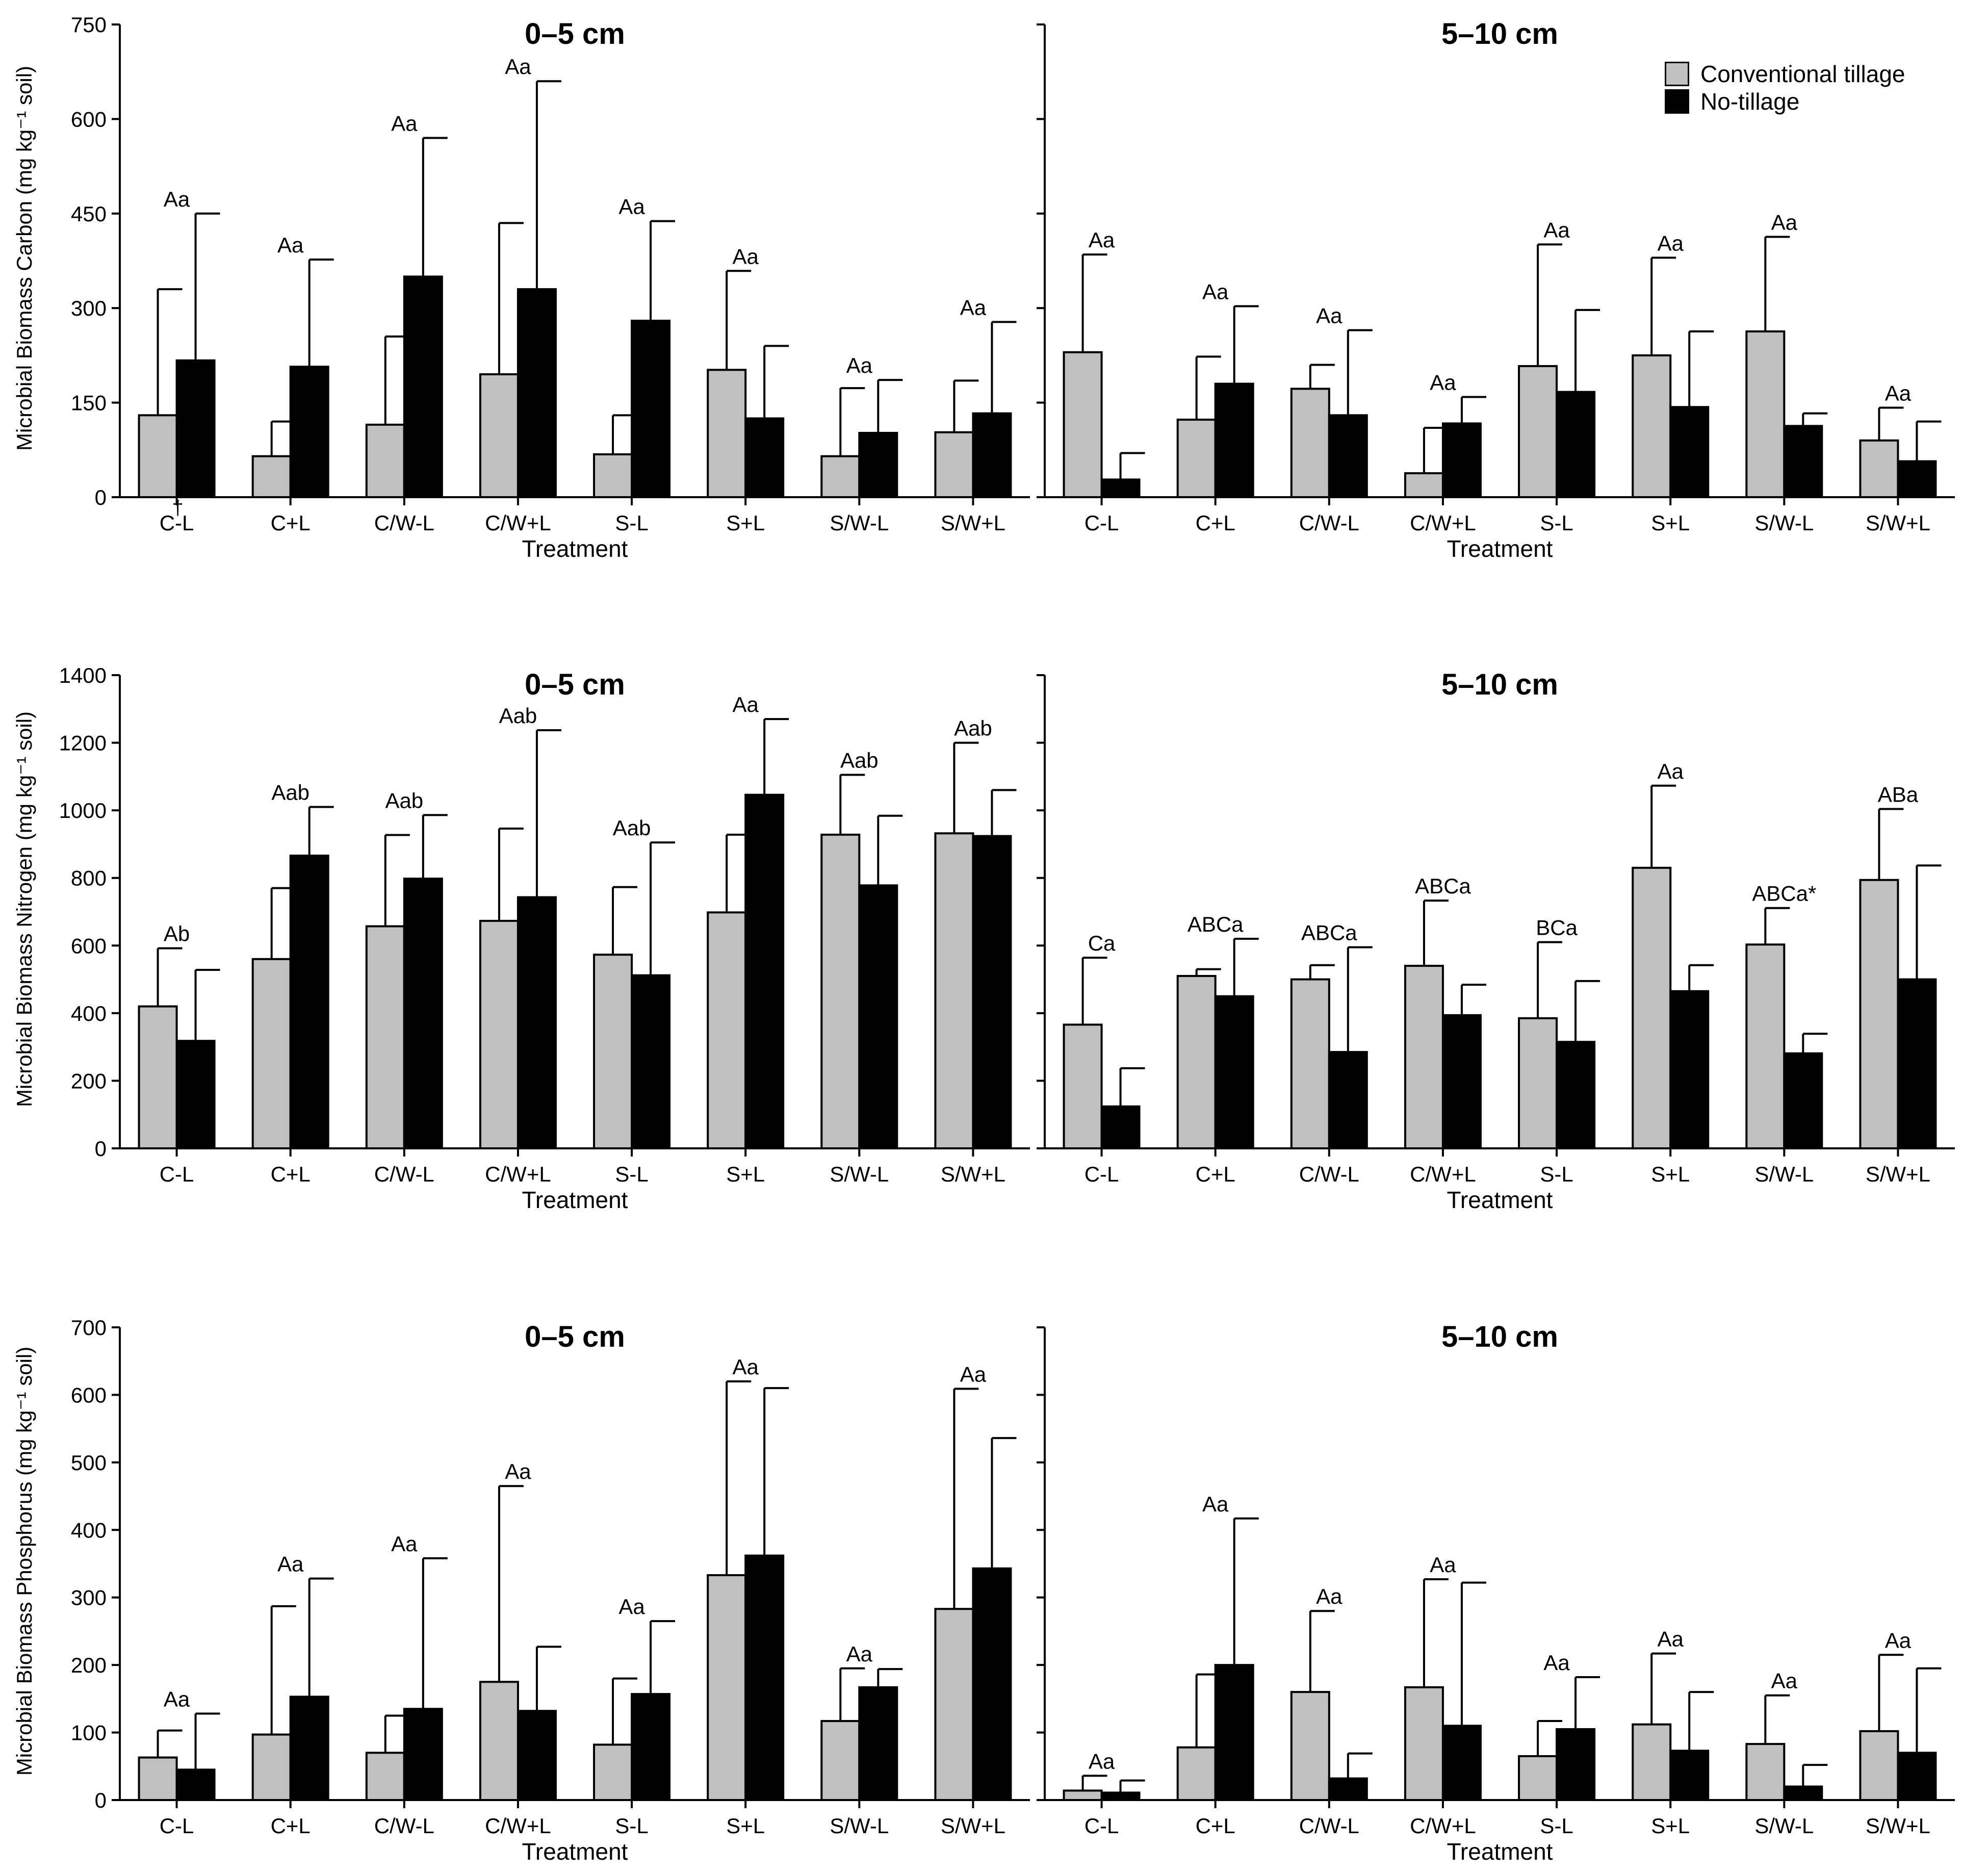 Image resolution: width=1988 pixels, height=1875 pixels. I want to click on chart3-y-tick-label: 1000, so click(83, 811).